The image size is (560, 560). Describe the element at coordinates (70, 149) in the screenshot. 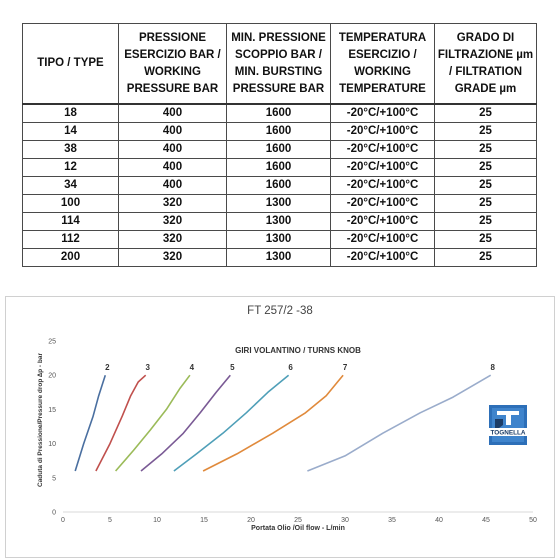

I see `cell-type: 38` at that location.